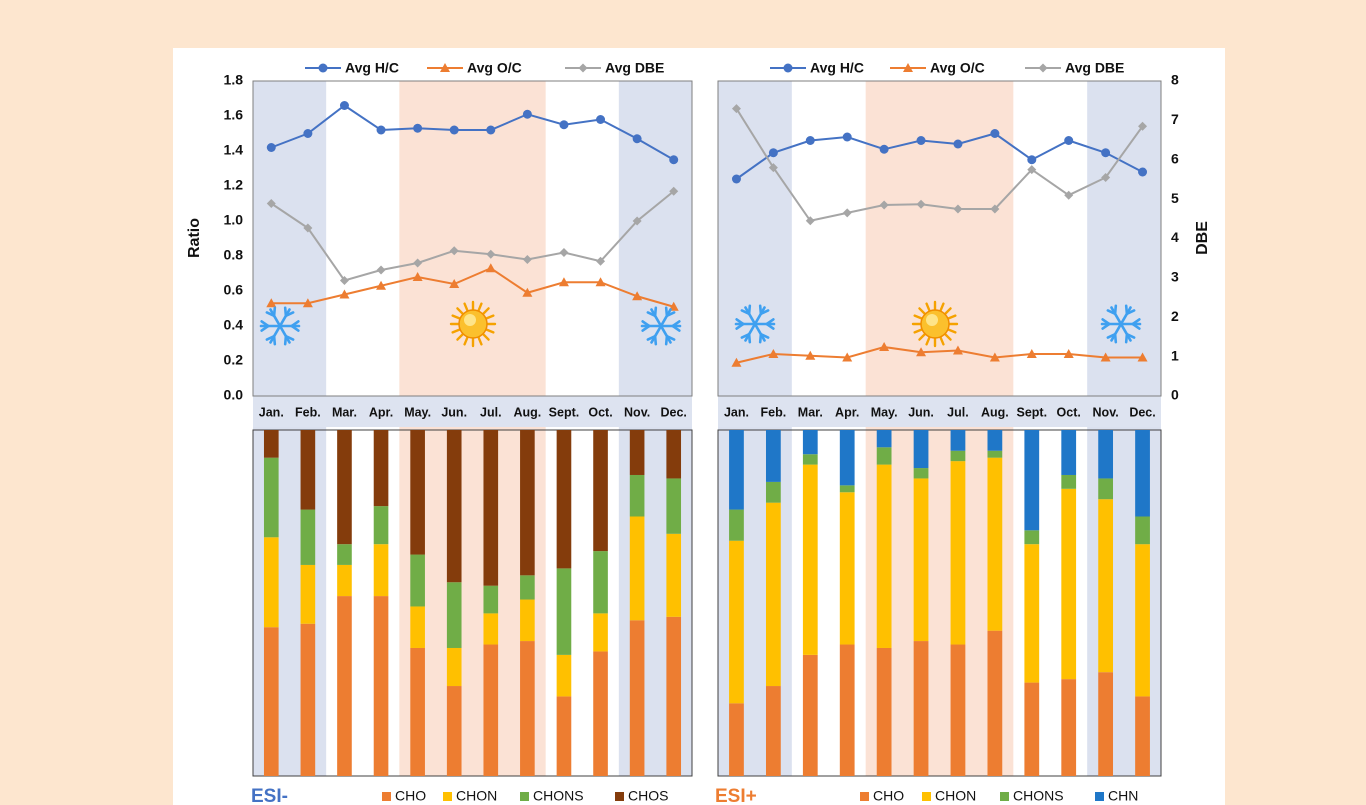 This screenshot has width=1366, height=805. Describe the element at coordinates (271, 412) in the screenshot. I see `month-tick-label: Jan.` at that location.